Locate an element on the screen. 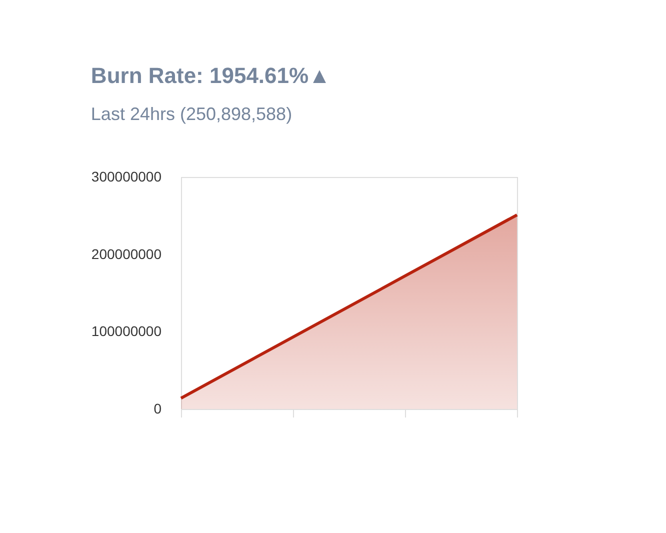  y-tick-label: 200000000 is located at coordinates (126, 254).